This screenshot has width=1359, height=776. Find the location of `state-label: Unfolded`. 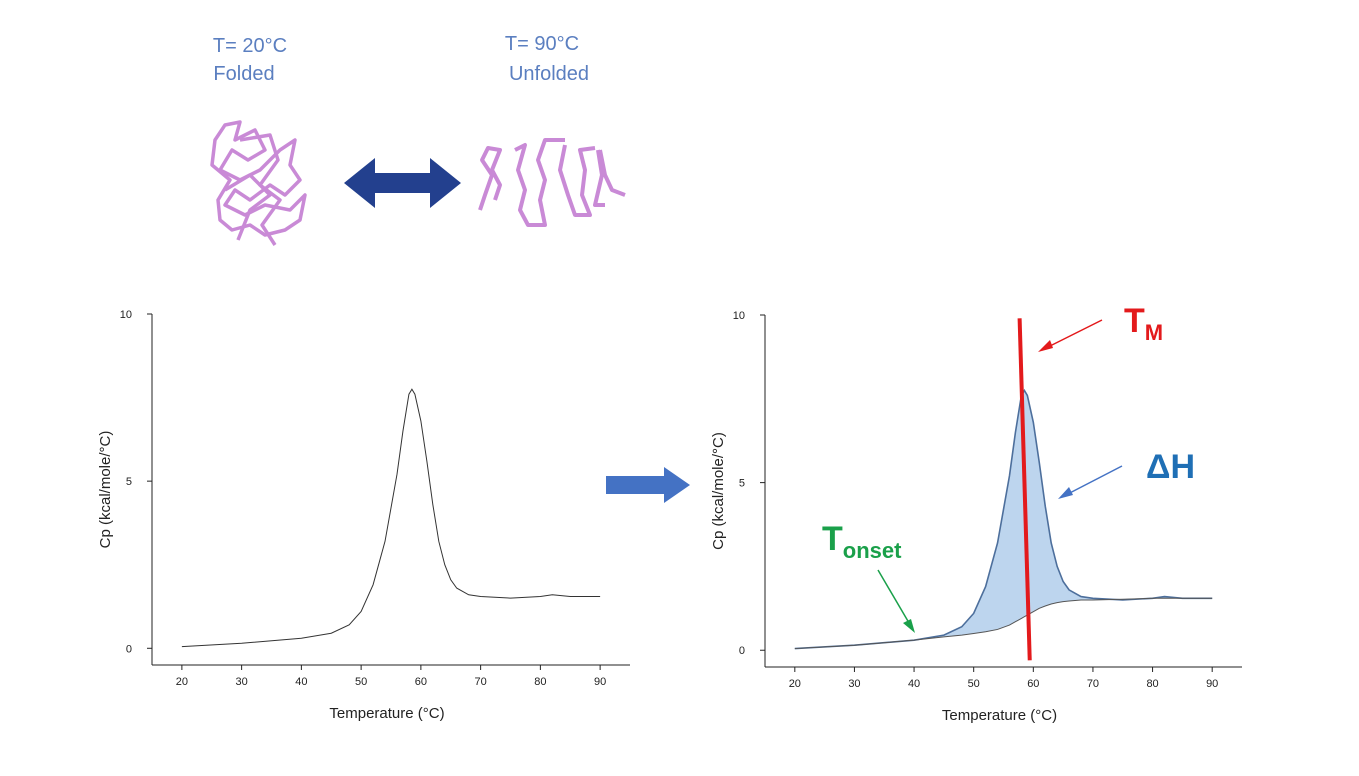

state-label: Unfolded is located at coordinates (549, 74).